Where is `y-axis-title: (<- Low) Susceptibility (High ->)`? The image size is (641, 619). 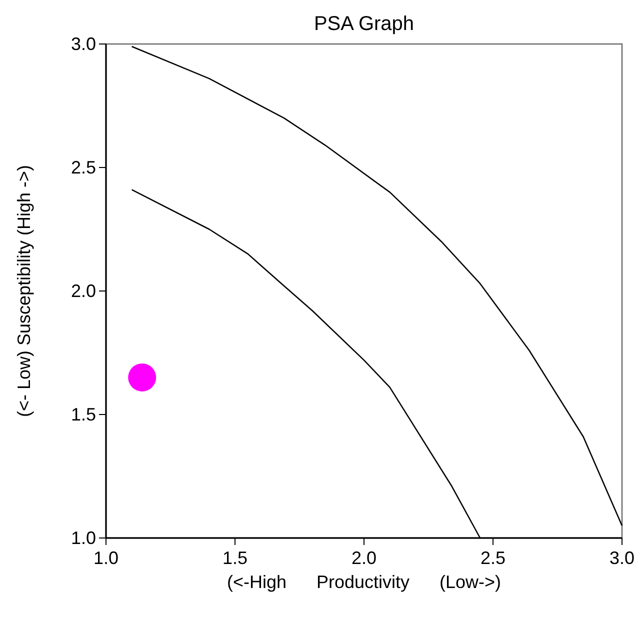 y-axis-title: (<- Low) Susceptibility (High ->) is located at coordinates (24, 291).